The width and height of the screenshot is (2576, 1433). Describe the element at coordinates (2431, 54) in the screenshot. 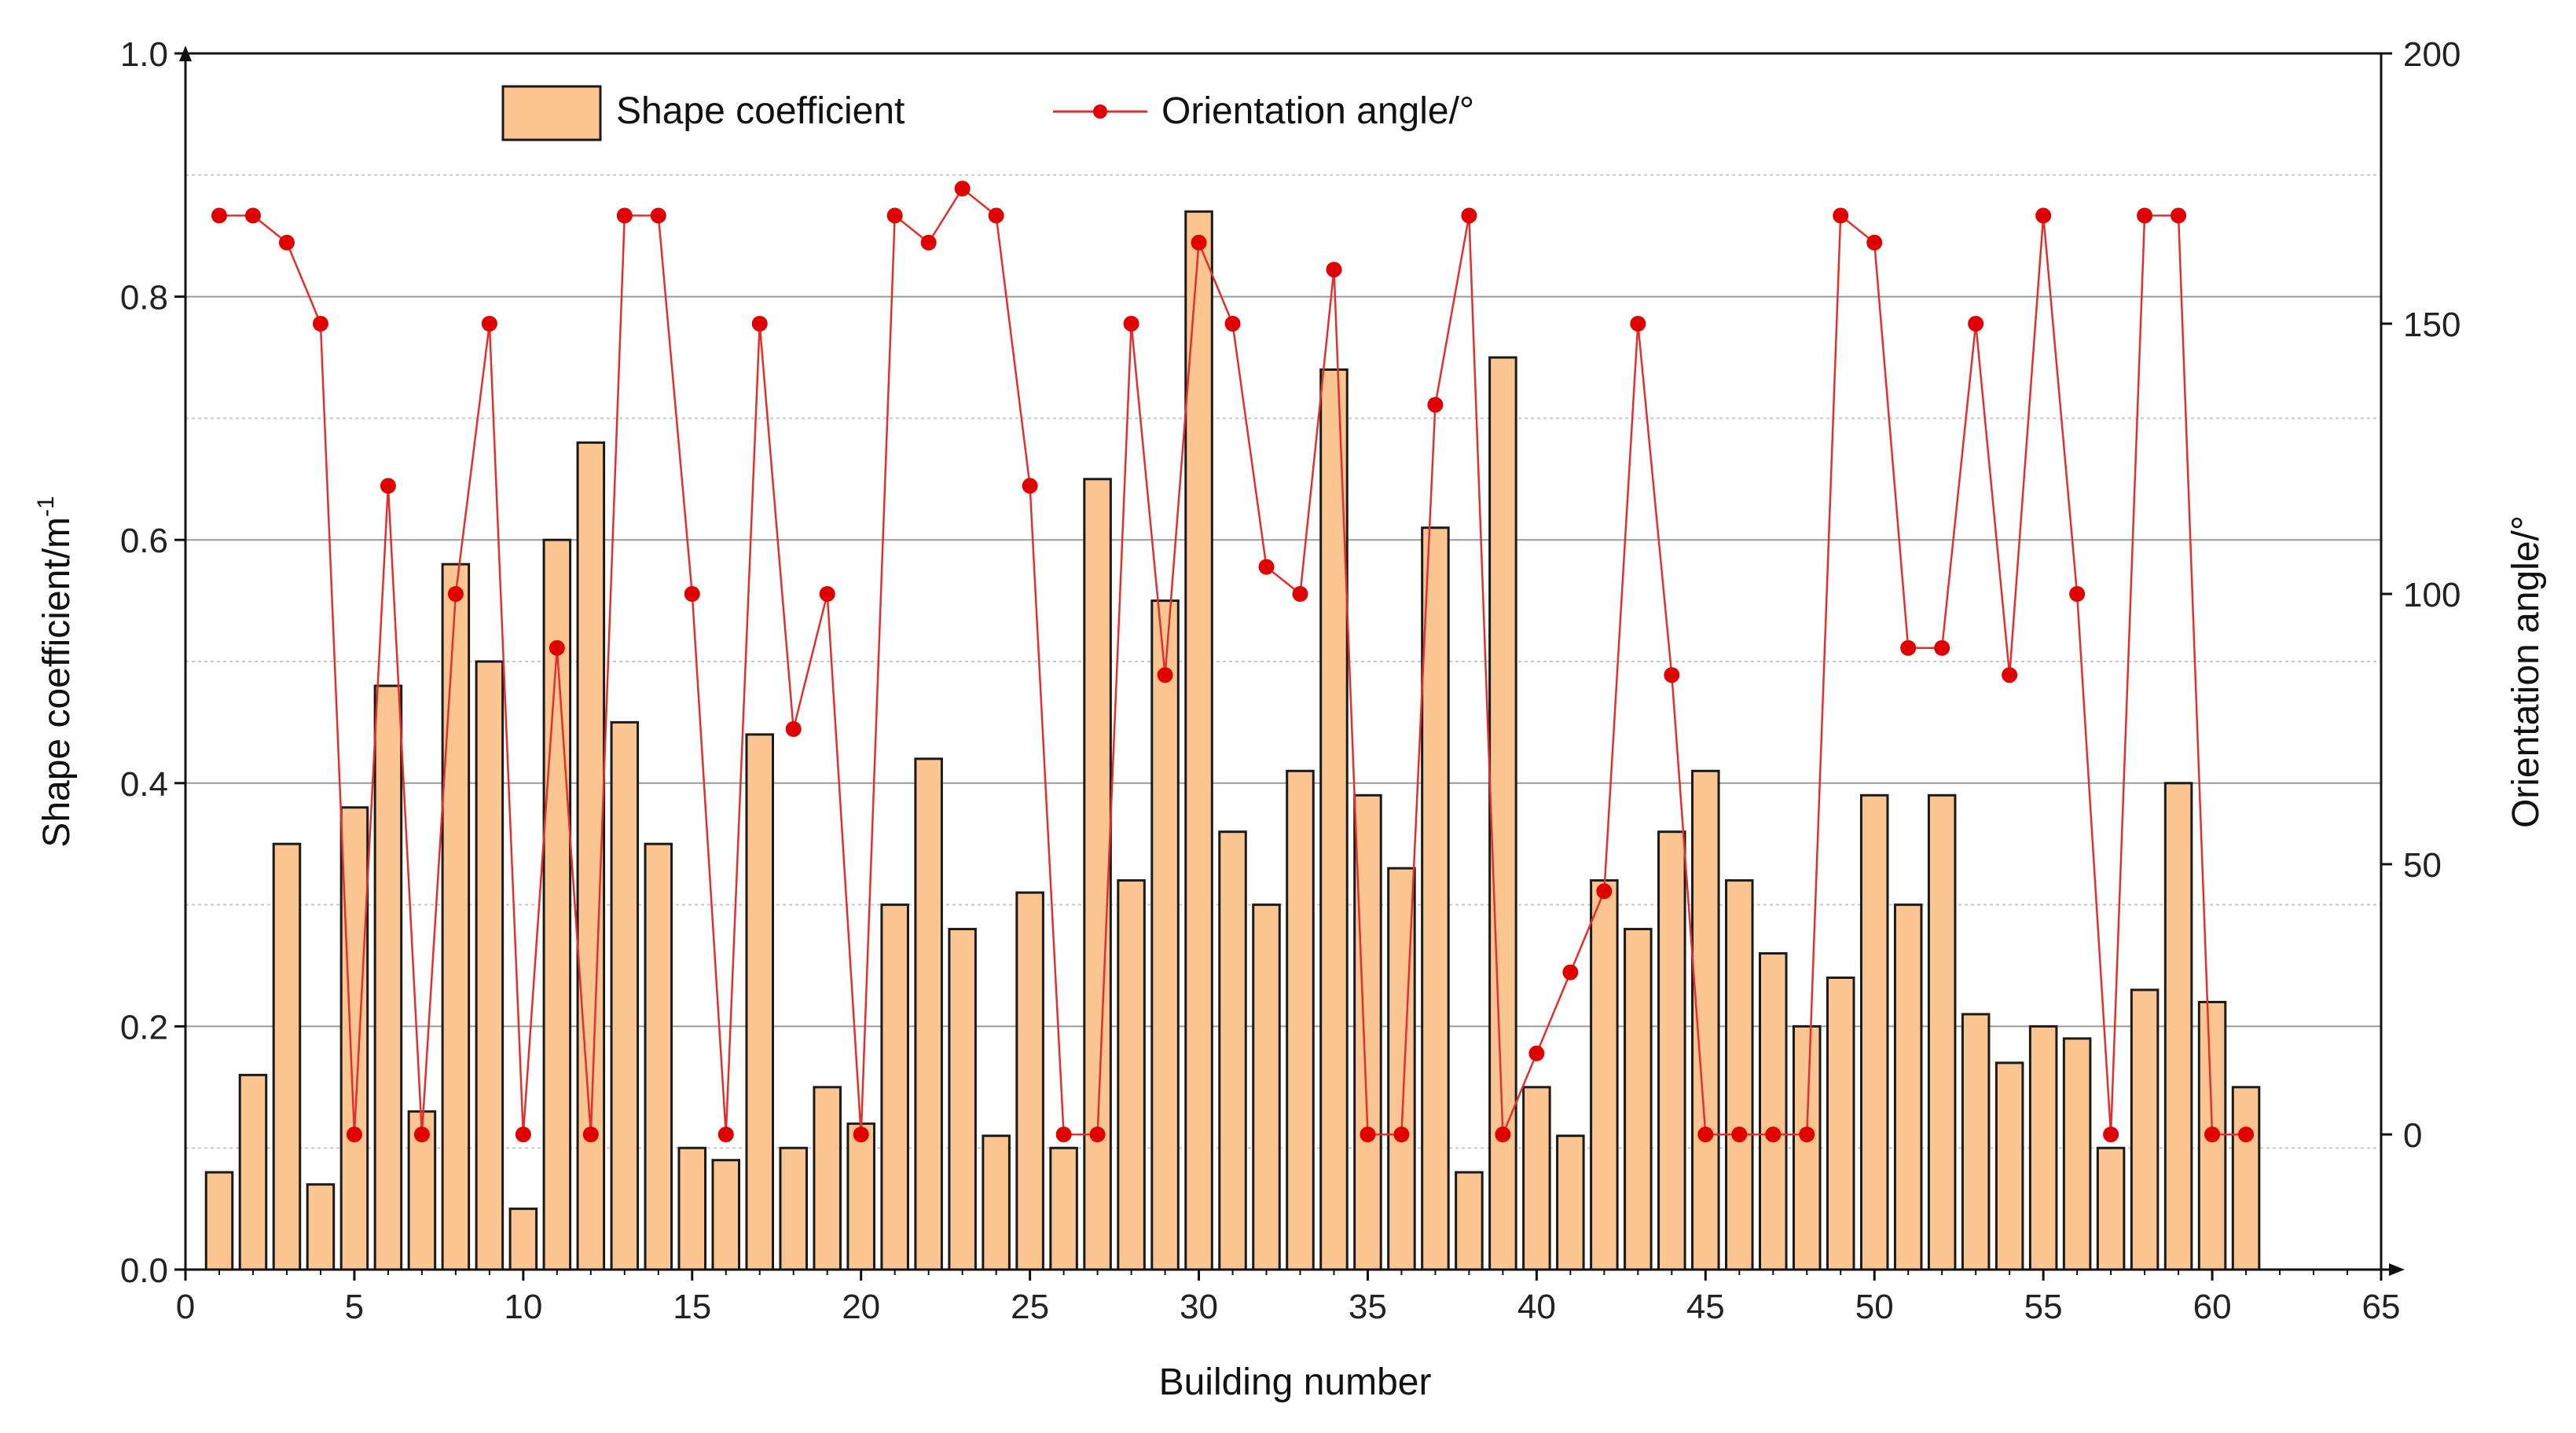

I see `y-right-tick-label: 200` at that location.